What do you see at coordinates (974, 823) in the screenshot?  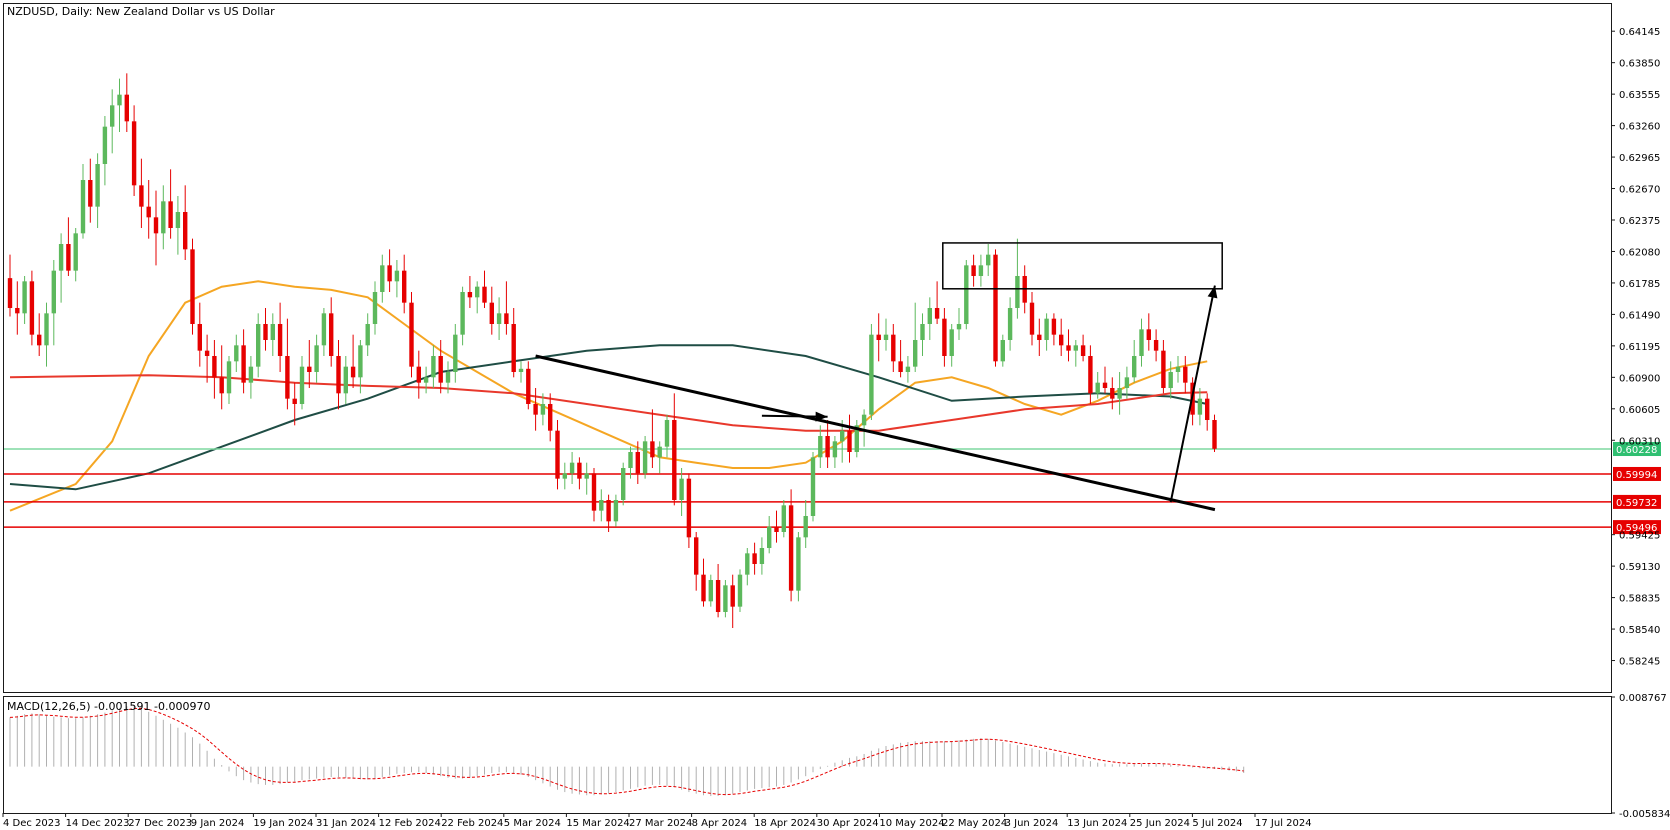 I see `time-tick-label: 22 May 2024` at bounding box center [974, 823].